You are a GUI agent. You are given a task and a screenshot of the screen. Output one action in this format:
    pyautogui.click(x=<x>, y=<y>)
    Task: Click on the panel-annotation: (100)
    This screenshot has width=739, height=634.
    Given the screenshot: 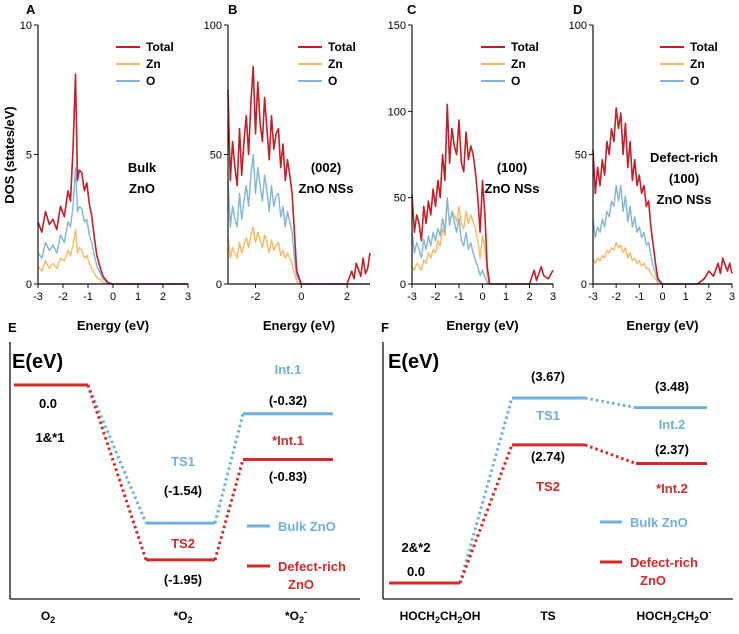 What is the action you would take?
    pyautogui.click(x=684, y=178)
    